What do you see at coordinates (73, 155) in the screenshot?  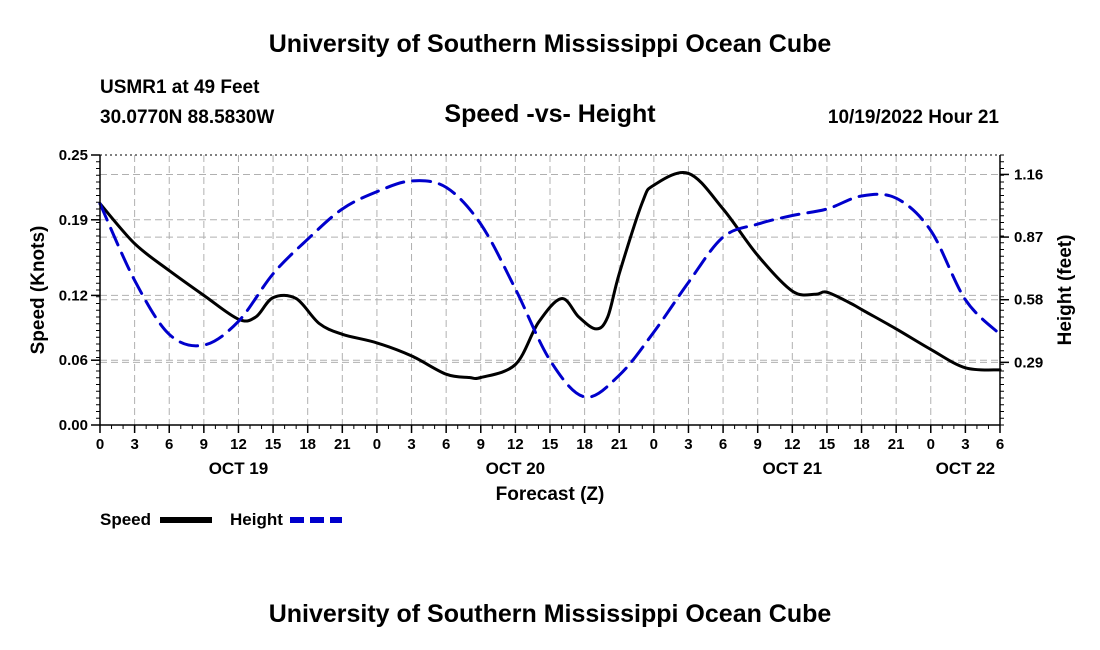 I see `y-tick-label: 0.25` at bounding box center [73, 155].